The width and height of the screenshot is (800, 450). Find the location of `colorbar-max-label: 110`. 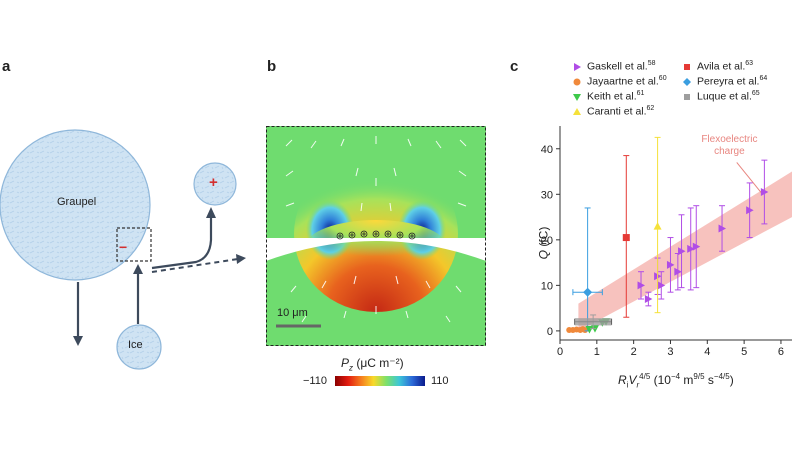

colorbar-max-label: 110 is located at coordinates (440, 381).